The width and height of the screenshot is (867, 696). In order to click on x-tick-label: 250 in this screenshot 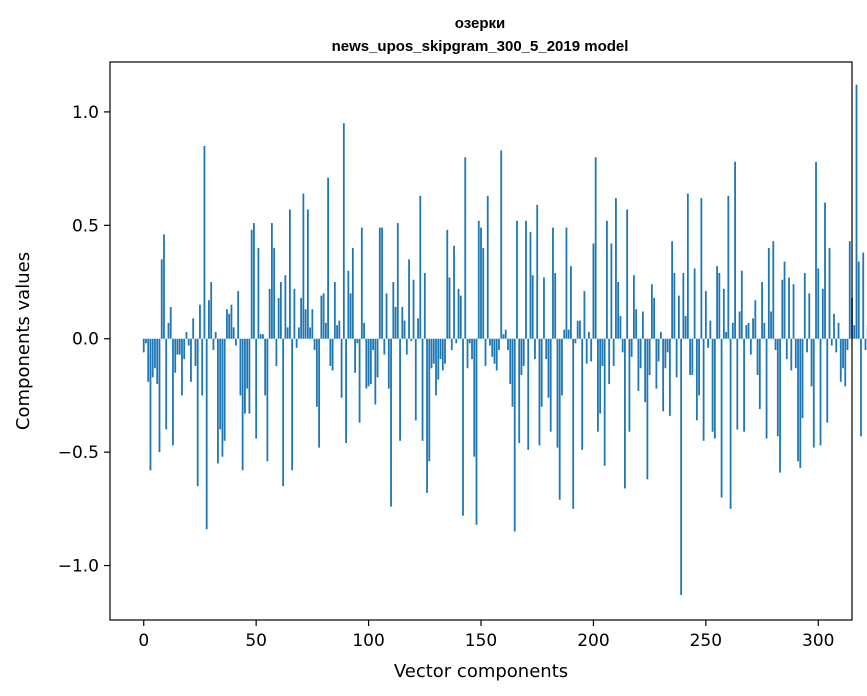, I will do `click(706, 641)`.